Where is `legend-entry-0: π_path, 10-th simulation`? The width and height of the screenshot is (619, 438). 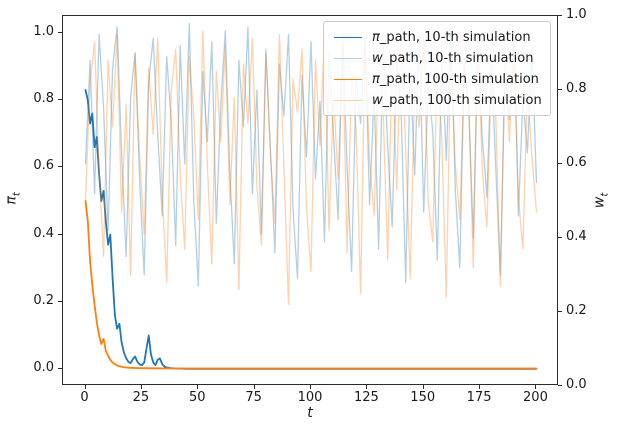 legend-entry-0: π_path, 10-th simulation is located at coordinates (437, 37).